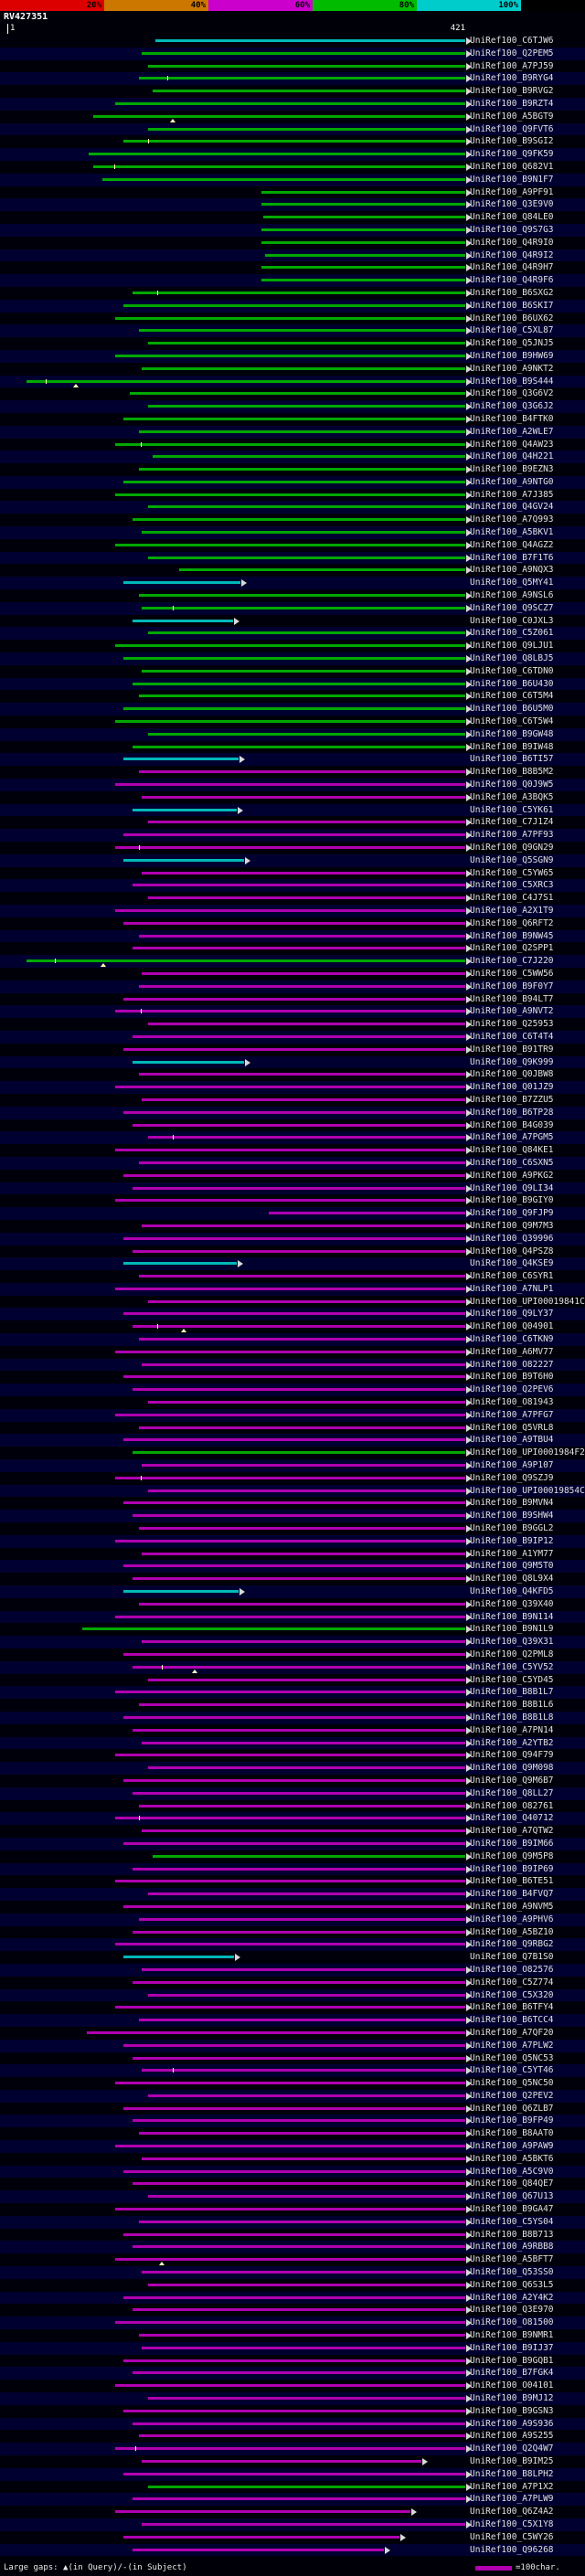  I want to click on hit-label: UniRef100_Q25953, so click(512, 1024).